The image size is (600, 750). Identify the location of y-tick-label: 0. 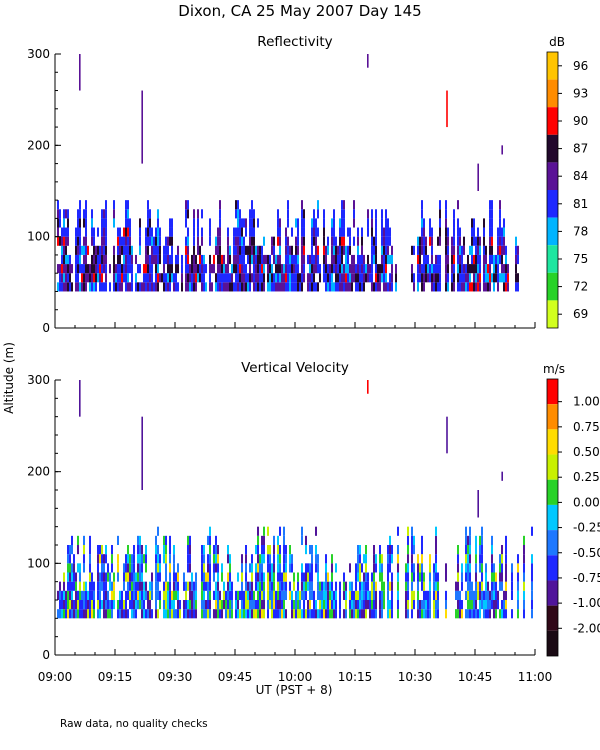
(46, 655).